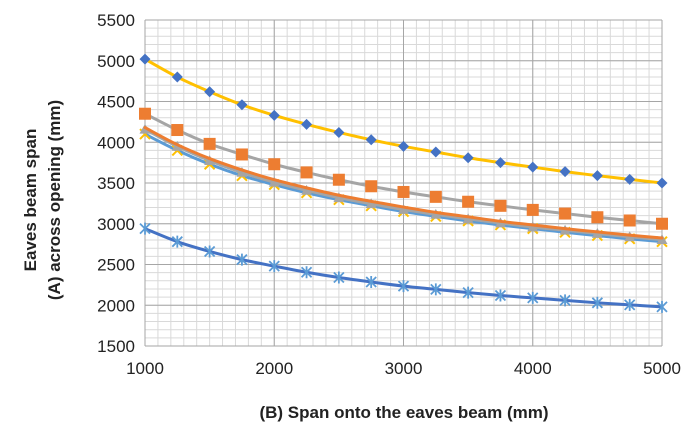  I want to click on x-tick-label: 4000, so click(533, 368).